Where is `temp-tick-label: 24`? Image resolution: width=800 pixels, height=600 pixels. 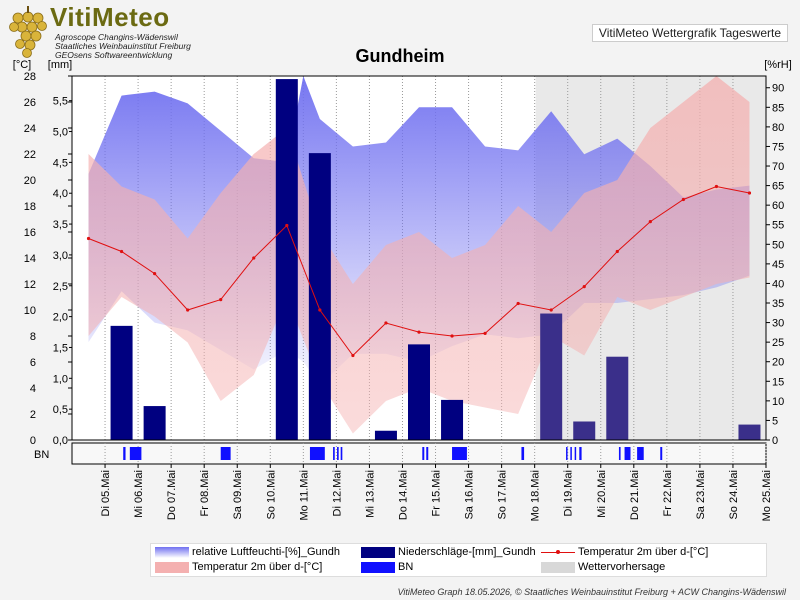
temp-tick-label: 24 is located at coordinates (30, 129).